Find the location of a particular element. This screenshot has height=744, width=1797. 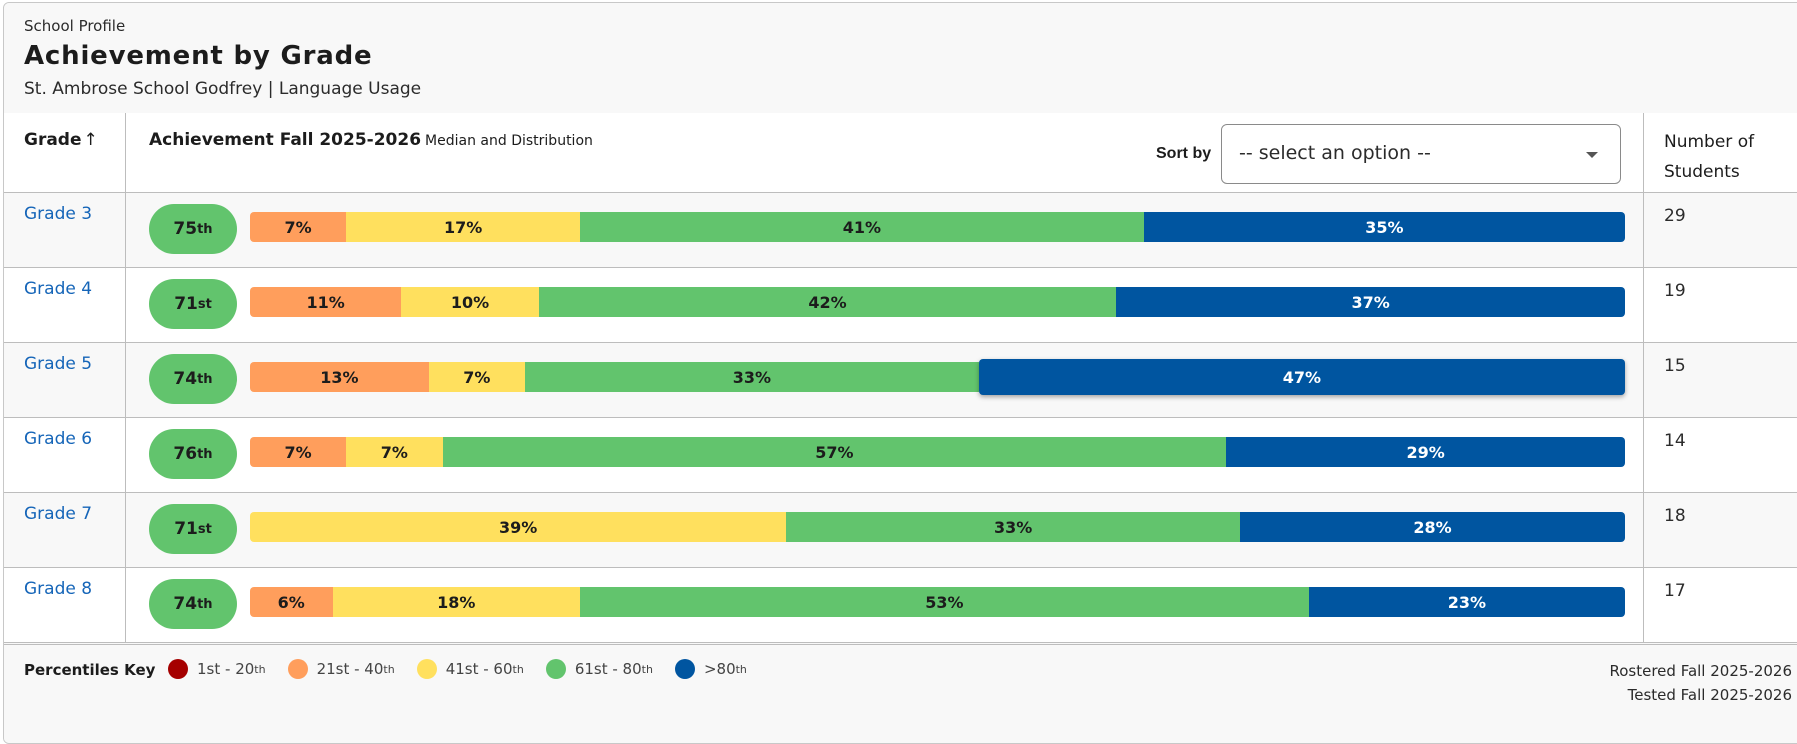

bar-segment-41st-60th: 10% is located at coordinates (470, 302).